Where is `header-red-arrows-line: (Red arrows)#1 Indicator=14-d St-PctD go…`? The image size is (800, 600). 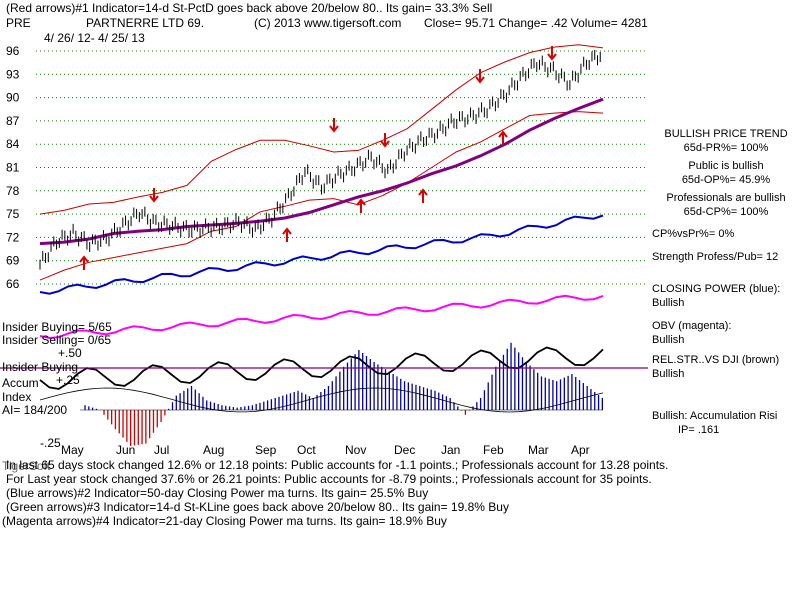 header-red-arrows-line: (Red arrows)#1 Indicator=14-d St-PctD go… is located at coordinates (249, 8).